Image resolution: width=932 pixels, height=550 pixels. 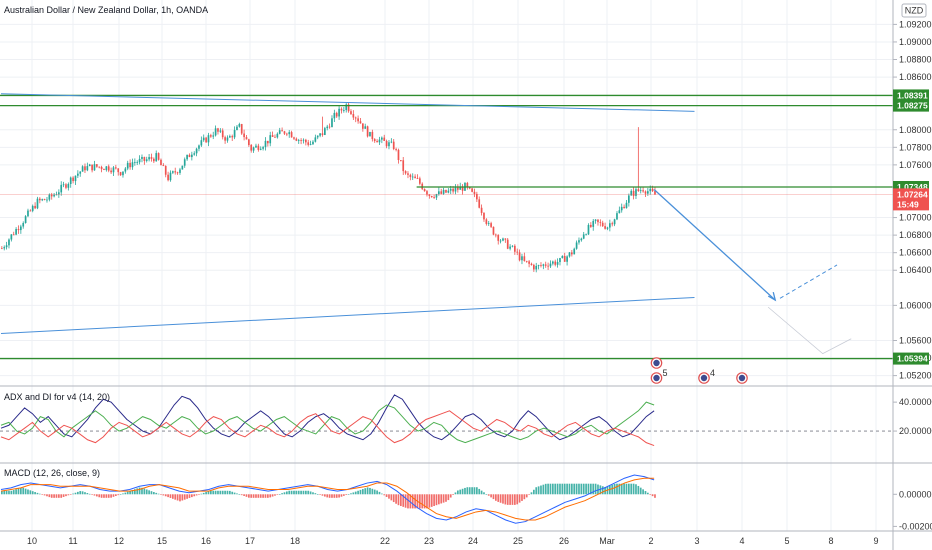 I want to click on adx-pane, so click(x=446, y=420).